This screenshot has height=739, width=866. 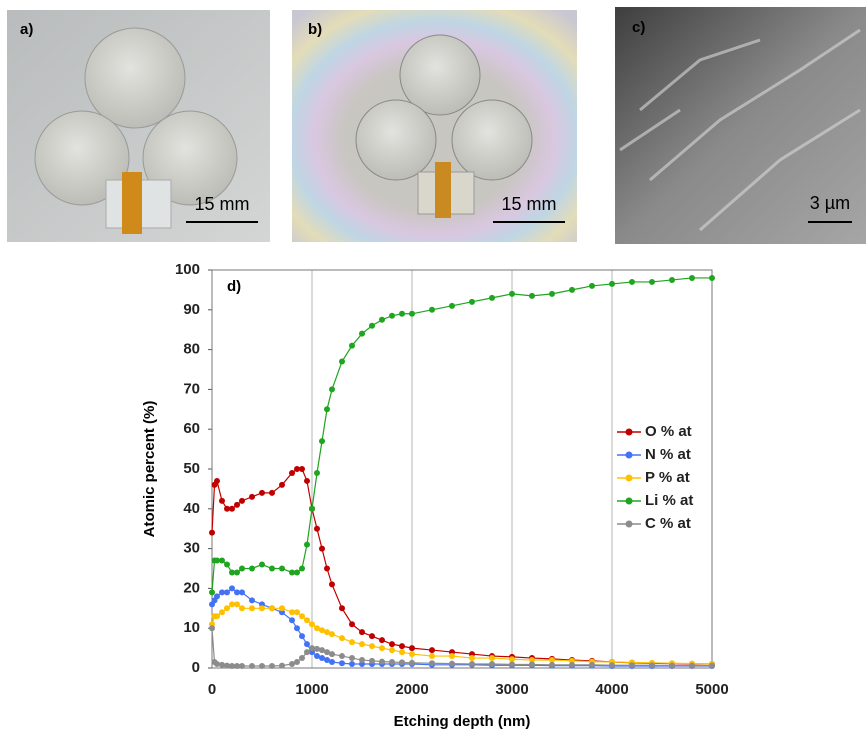 I want to click on x-tick-label: 0, so click(x=212, y=689).